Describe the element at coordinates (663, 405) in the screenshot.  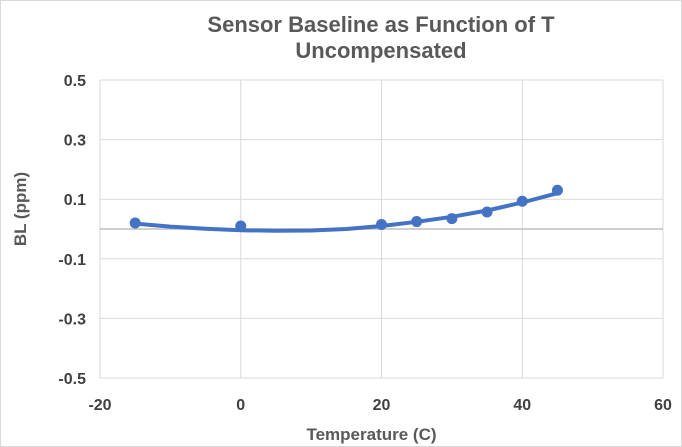
I see `x-tick-label: 60` at that location.